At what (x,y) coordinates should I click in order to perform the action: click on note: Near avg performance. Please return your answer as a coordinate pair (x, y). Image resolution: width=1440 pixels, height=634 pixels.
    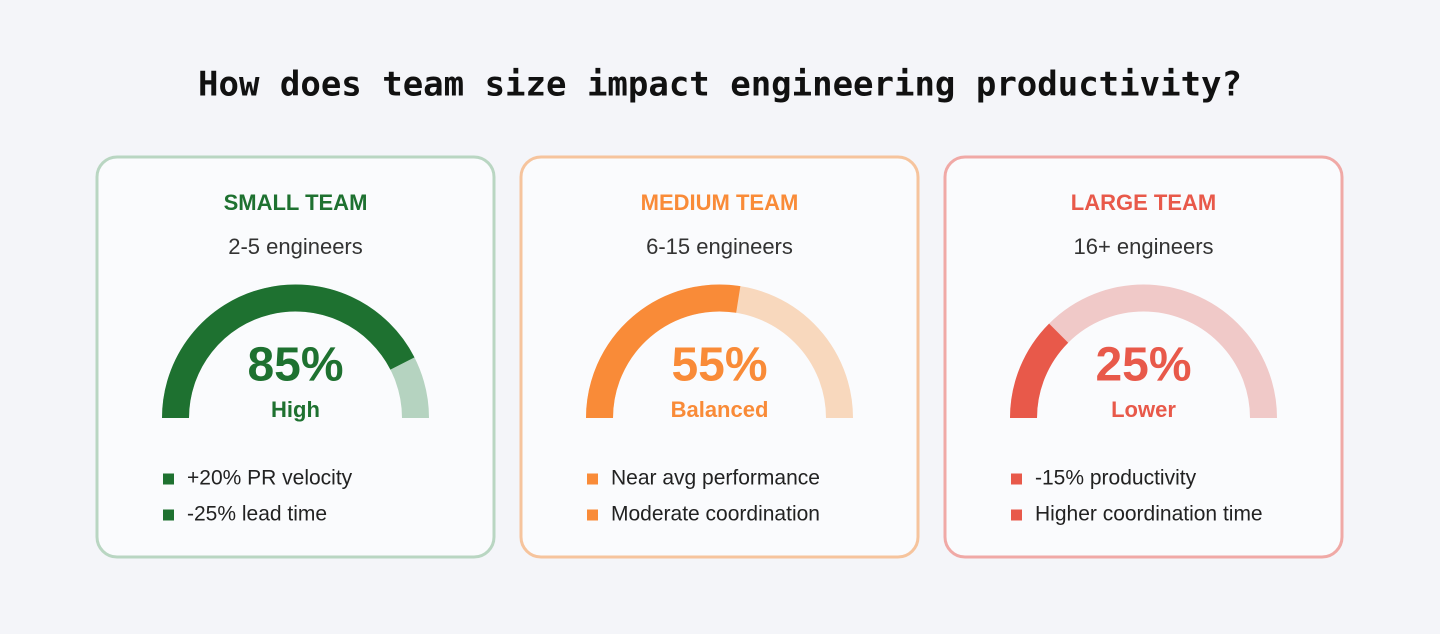
    Looking at the image, I should click on (715, 478).